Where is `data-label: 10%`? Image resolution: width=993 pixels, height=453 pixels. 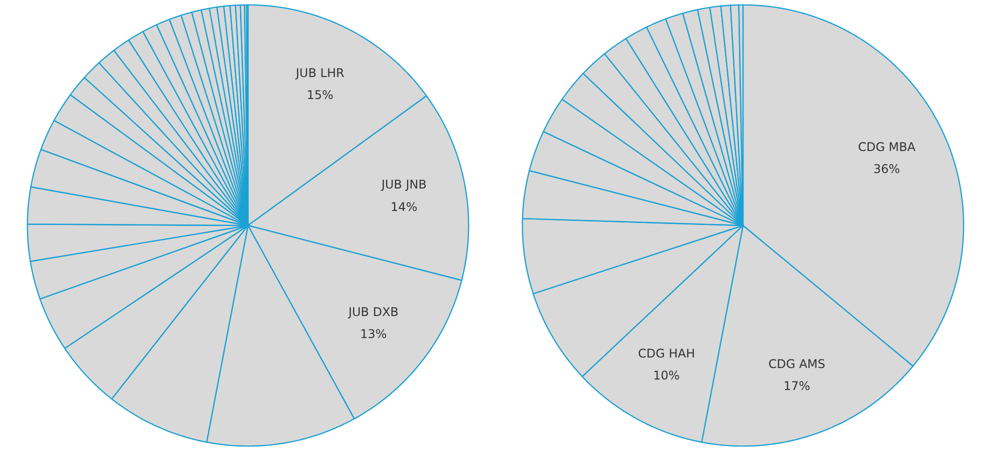
data-label: 10% is located at coordinates (666, 375).